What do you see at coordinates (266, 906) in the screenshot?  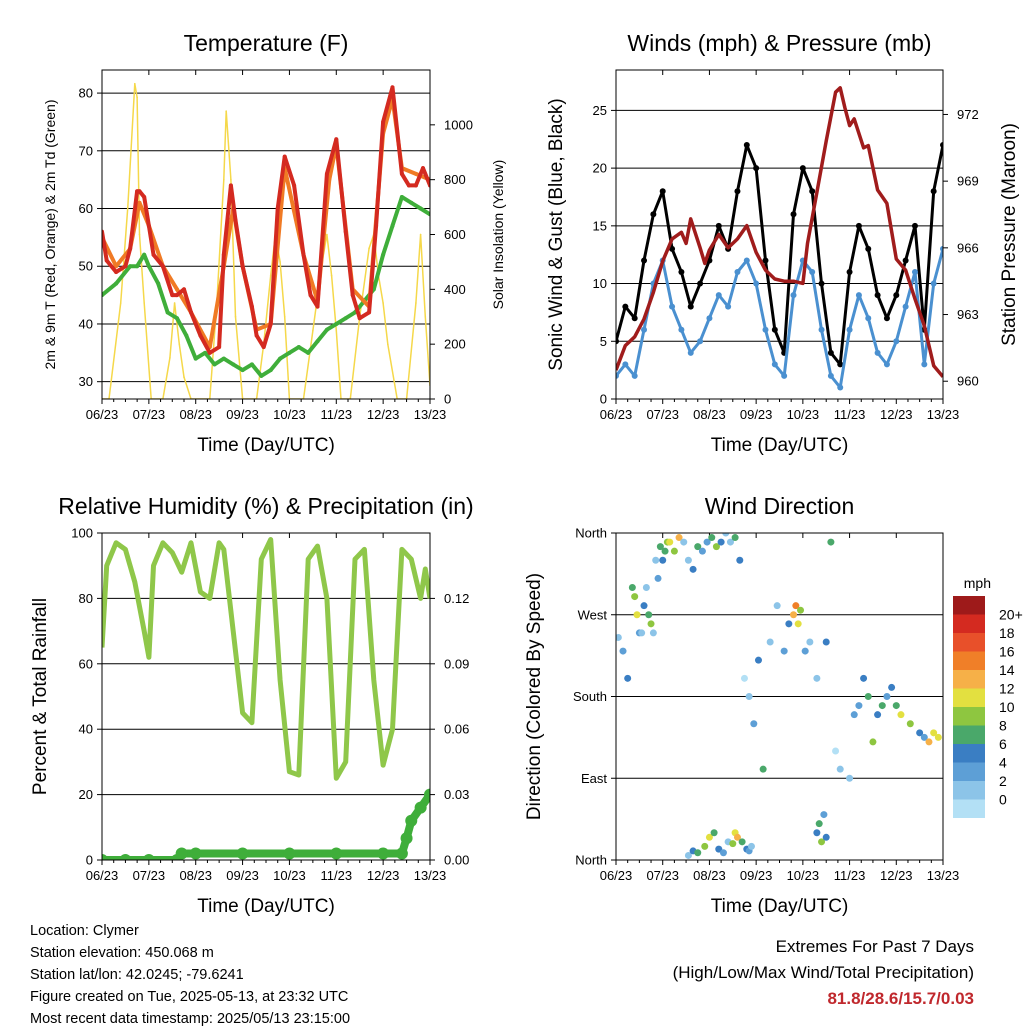 I see `humidity-xlabel: Time (Day/UTC)` at bounding box center [266, 906].